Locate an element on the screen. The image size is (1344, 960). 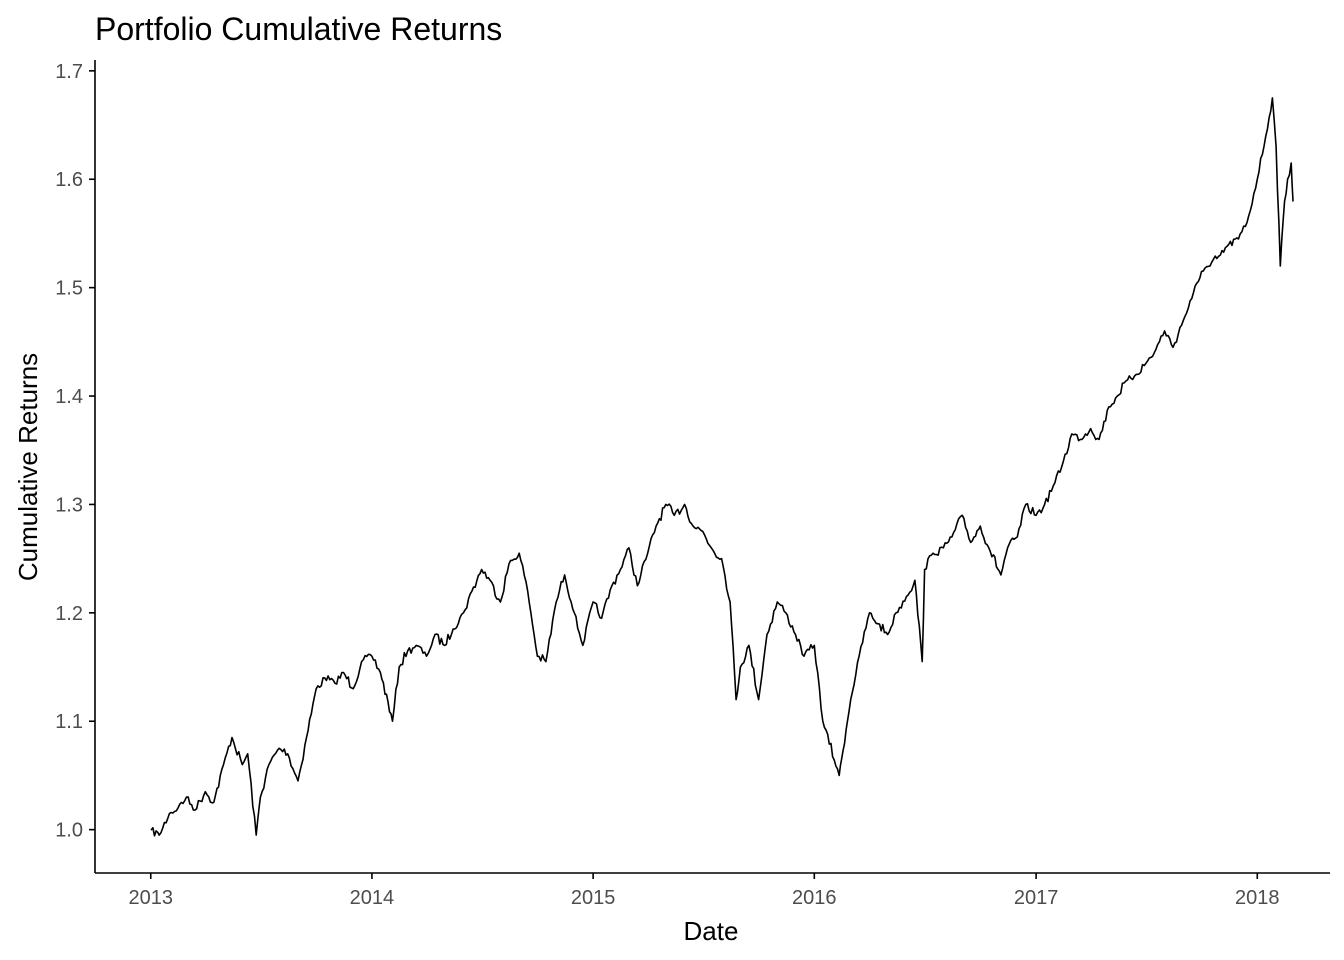
y-tick-label: 1.6 is located at coordinates (69, 180).